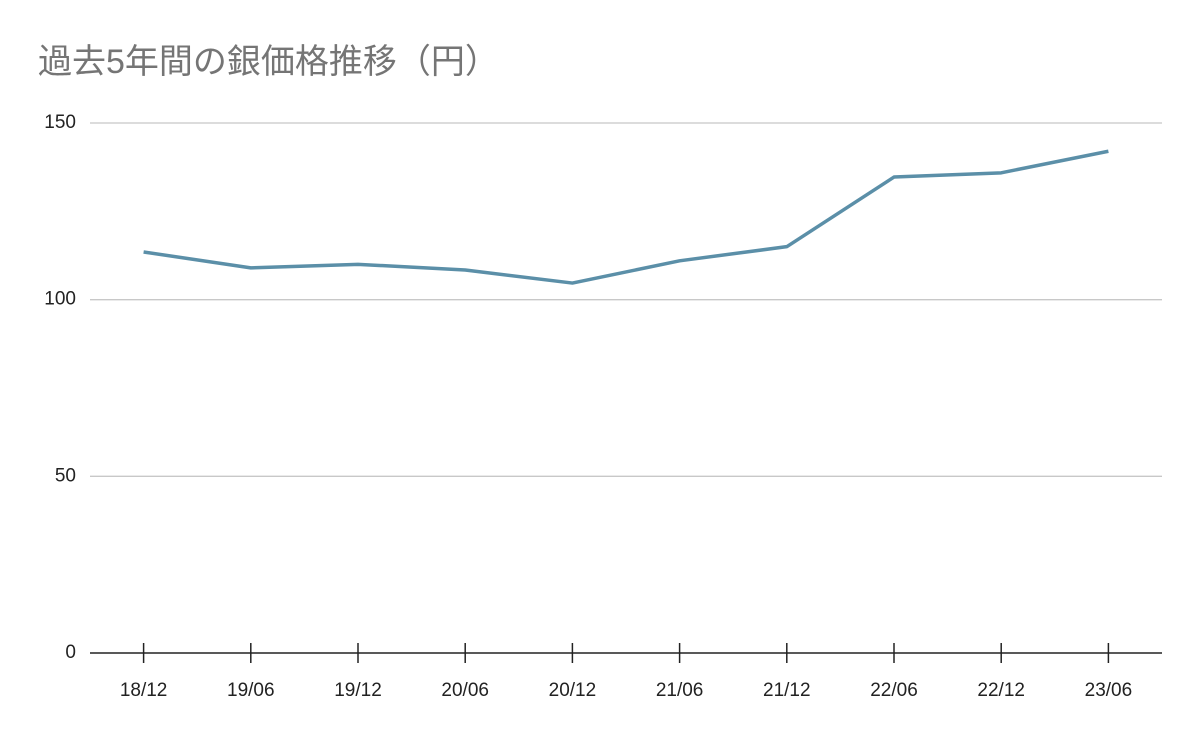 The image size is (1200, 742). Describe the element at coordinates (573, 690) in the screenshot. I see `x-tick-label: 20/12` at that location.